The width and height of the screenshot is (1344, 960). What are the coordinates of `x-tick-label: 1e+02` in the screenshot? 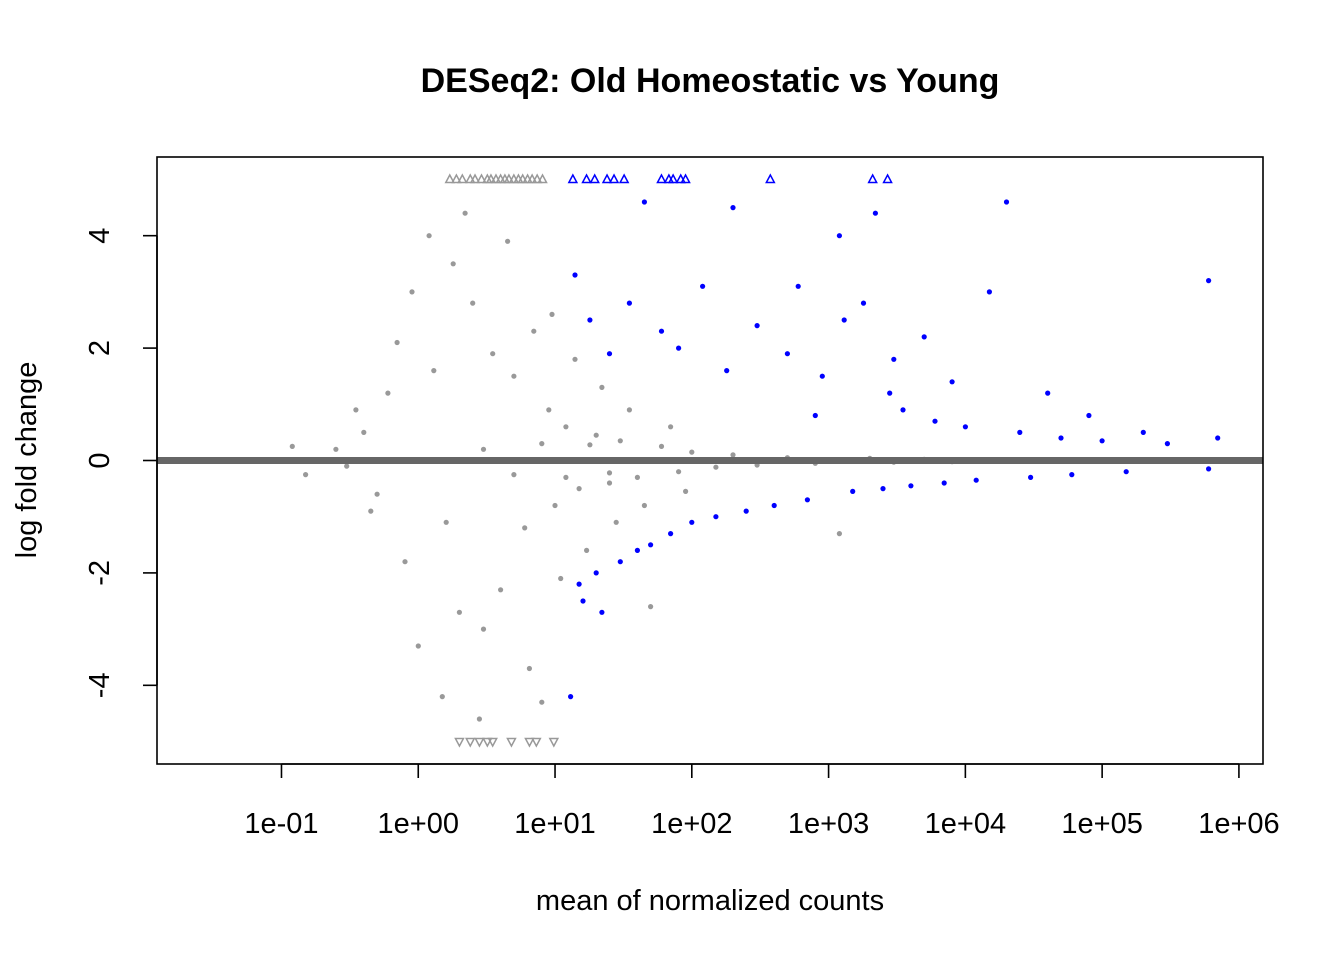 It's located at (691, 824).